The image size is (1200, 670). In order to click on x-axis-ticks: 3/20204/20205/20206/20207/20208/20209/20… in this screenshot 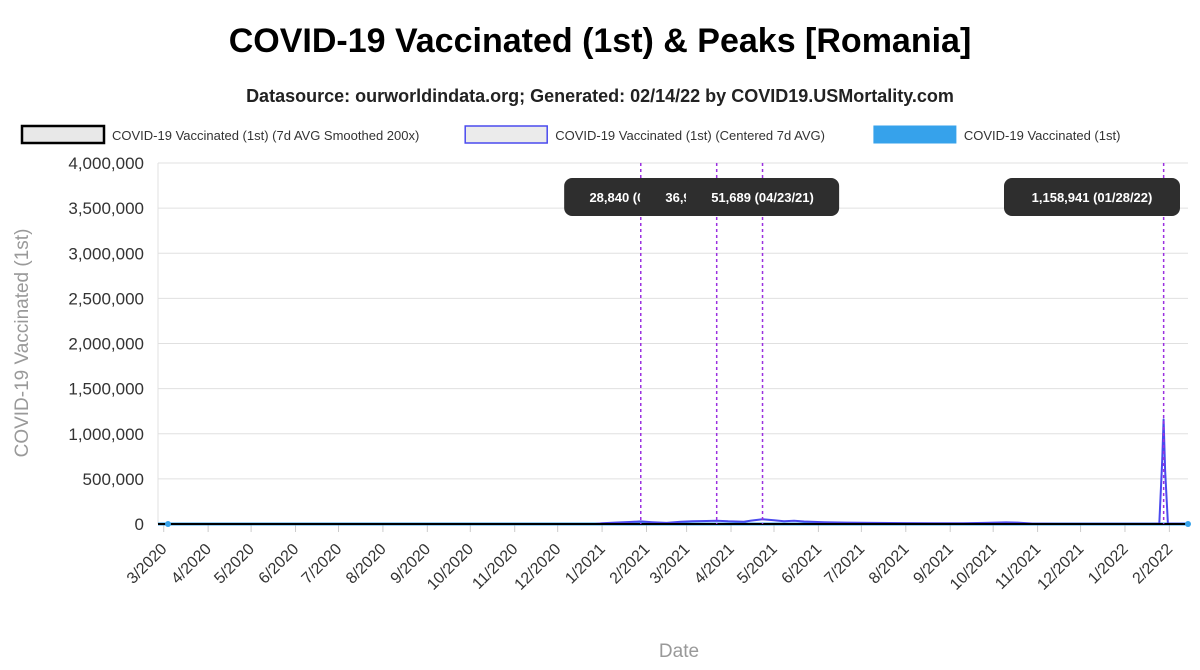, I will do `click(650, 559)`.